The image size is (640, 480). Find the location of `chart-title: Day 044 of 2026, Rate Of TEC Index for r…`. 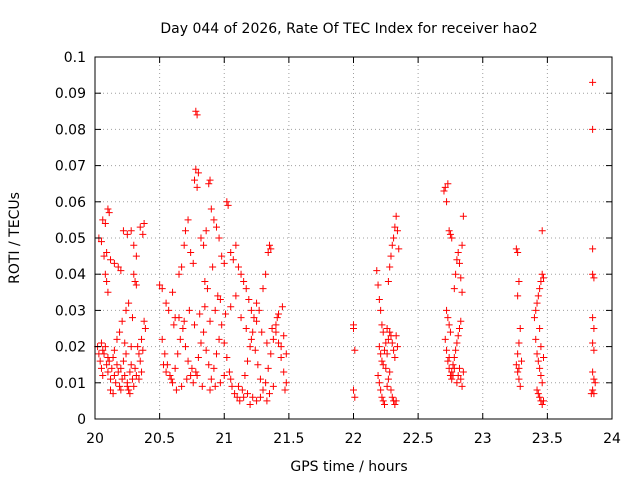

chart-title: Day 044 of 2026, Rate Of TEC Index for r… is located at coordinates (348, 29).